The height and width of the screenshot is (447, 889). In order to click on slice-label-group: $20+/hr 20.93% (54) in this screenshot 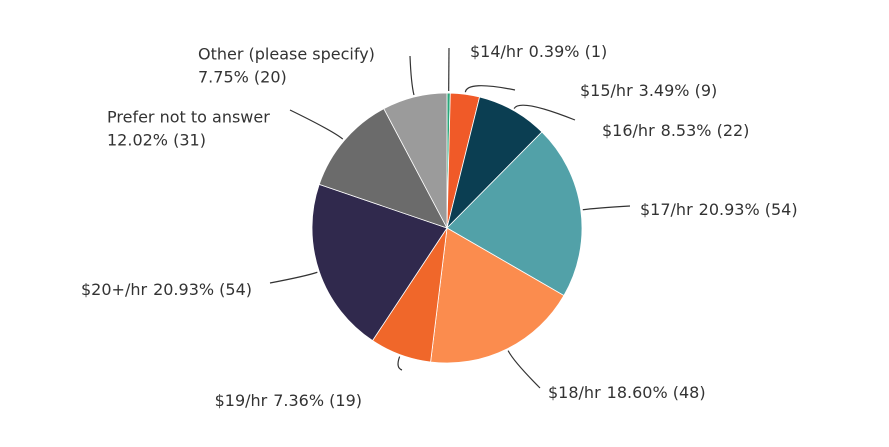, I will do `click(166, 289)`.